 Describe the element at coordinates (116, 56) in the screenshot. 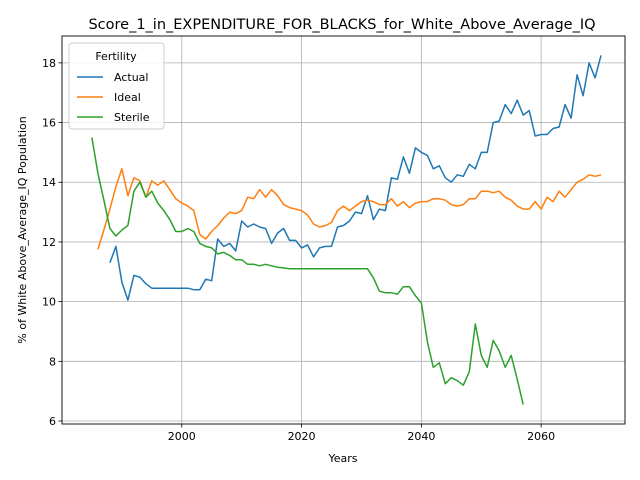

I see `legend-title: Fertility` at that location.